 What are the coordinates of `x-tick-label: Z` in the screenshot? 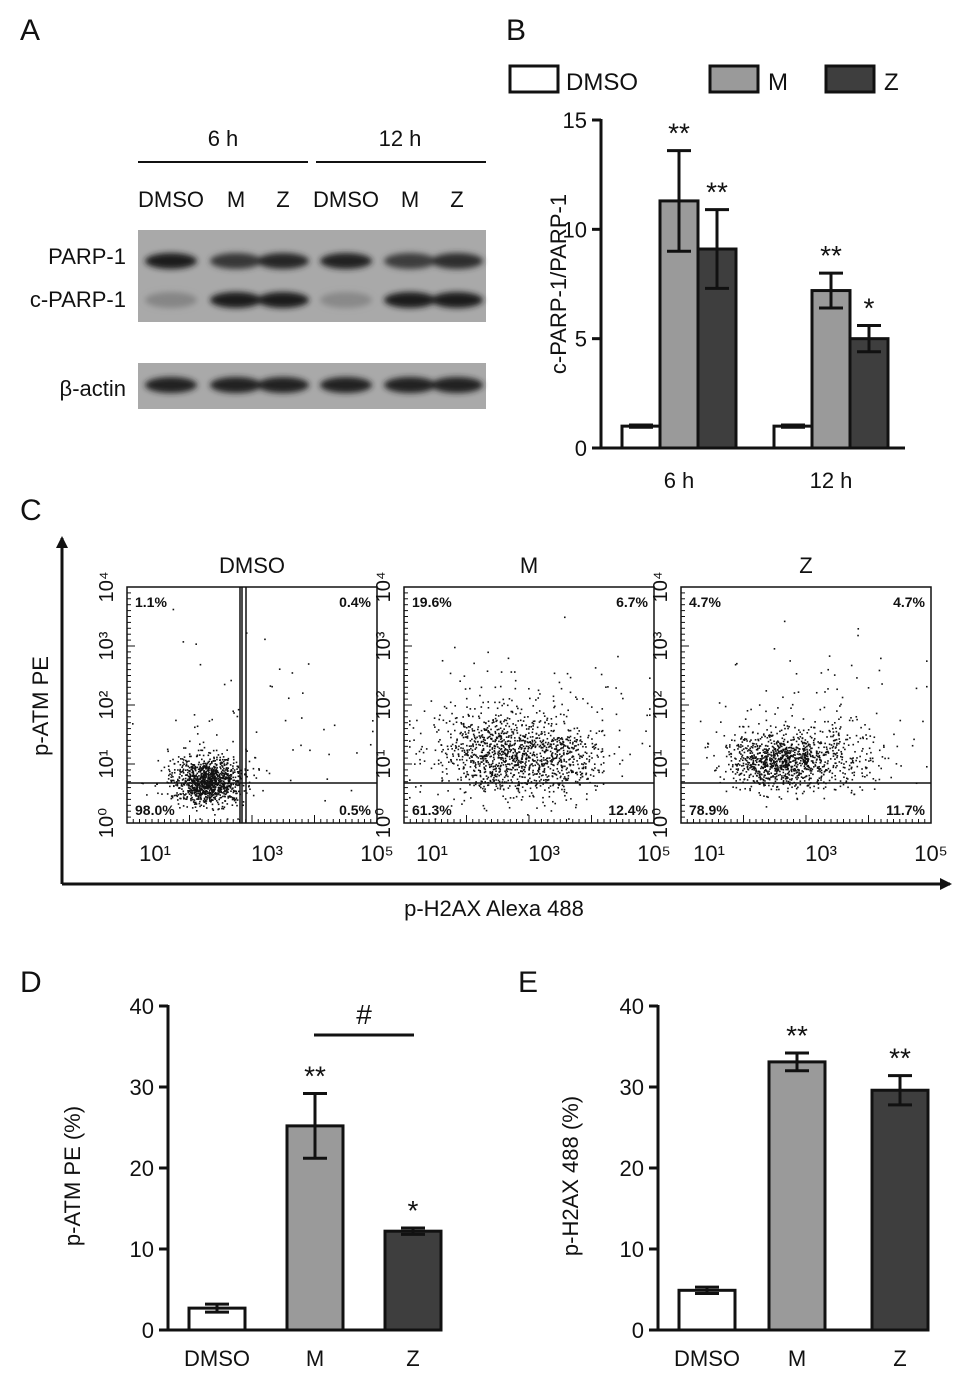 It's located at (412, 1358).